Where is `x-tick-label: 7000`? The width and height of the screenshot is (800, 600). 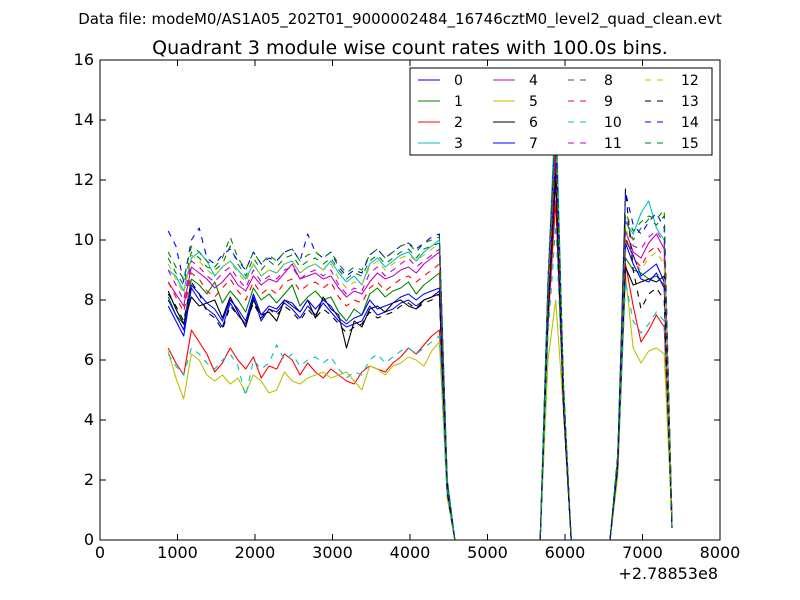
x-tick-label: 7000 is located at coordinates (642, 552).